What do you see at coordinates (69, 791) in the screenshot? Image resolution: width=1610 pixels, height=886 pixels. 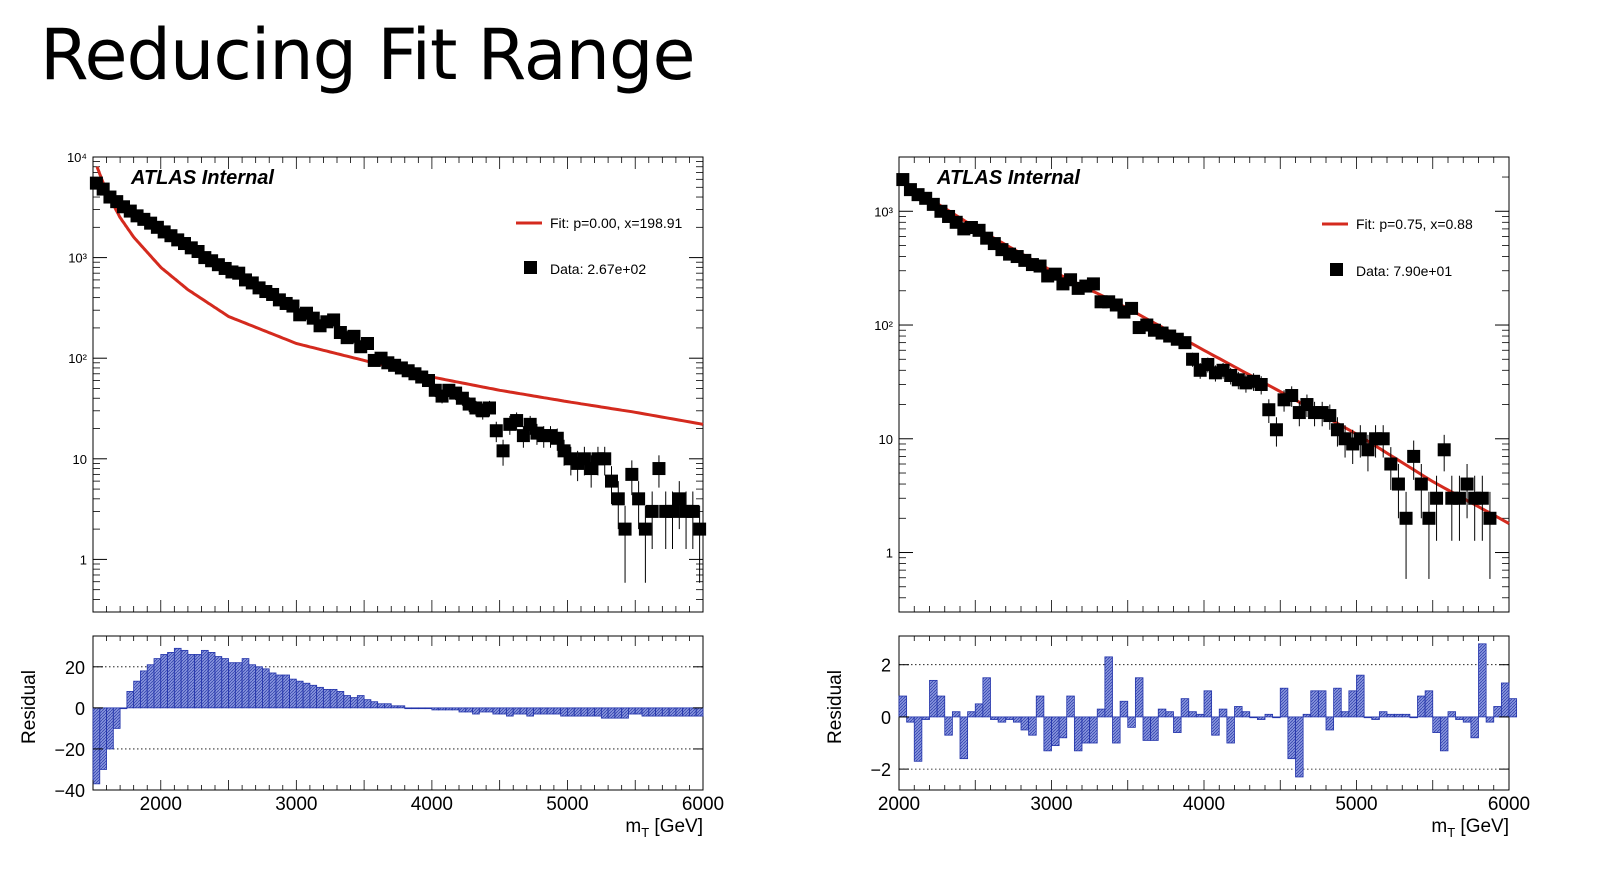 I see `residual-y-tick-label: −40` at bounding box center [69, 791].